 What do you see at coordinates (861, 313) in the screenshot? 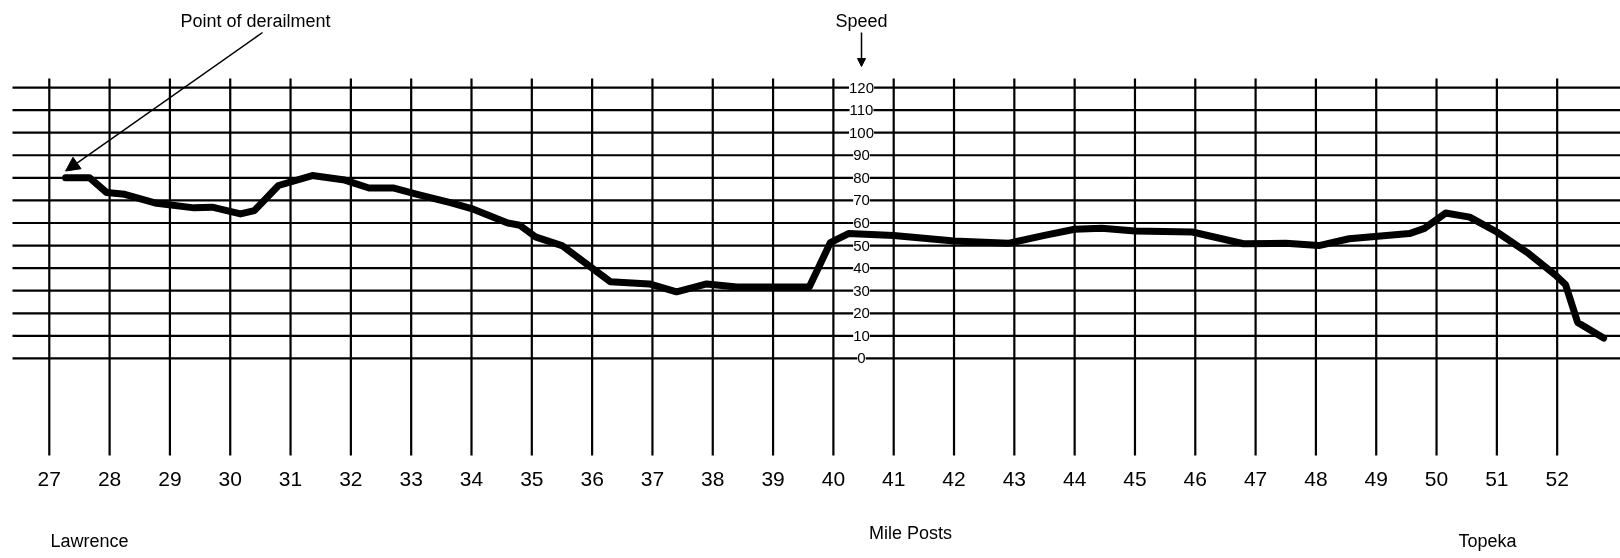
I see `y-tick-label: 20` at bounding box center [861, 313].